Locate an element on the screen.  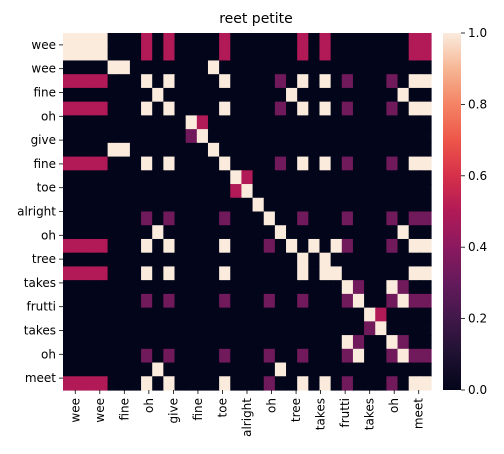
y-tick-label: oh is located at coordinates (48, 354).